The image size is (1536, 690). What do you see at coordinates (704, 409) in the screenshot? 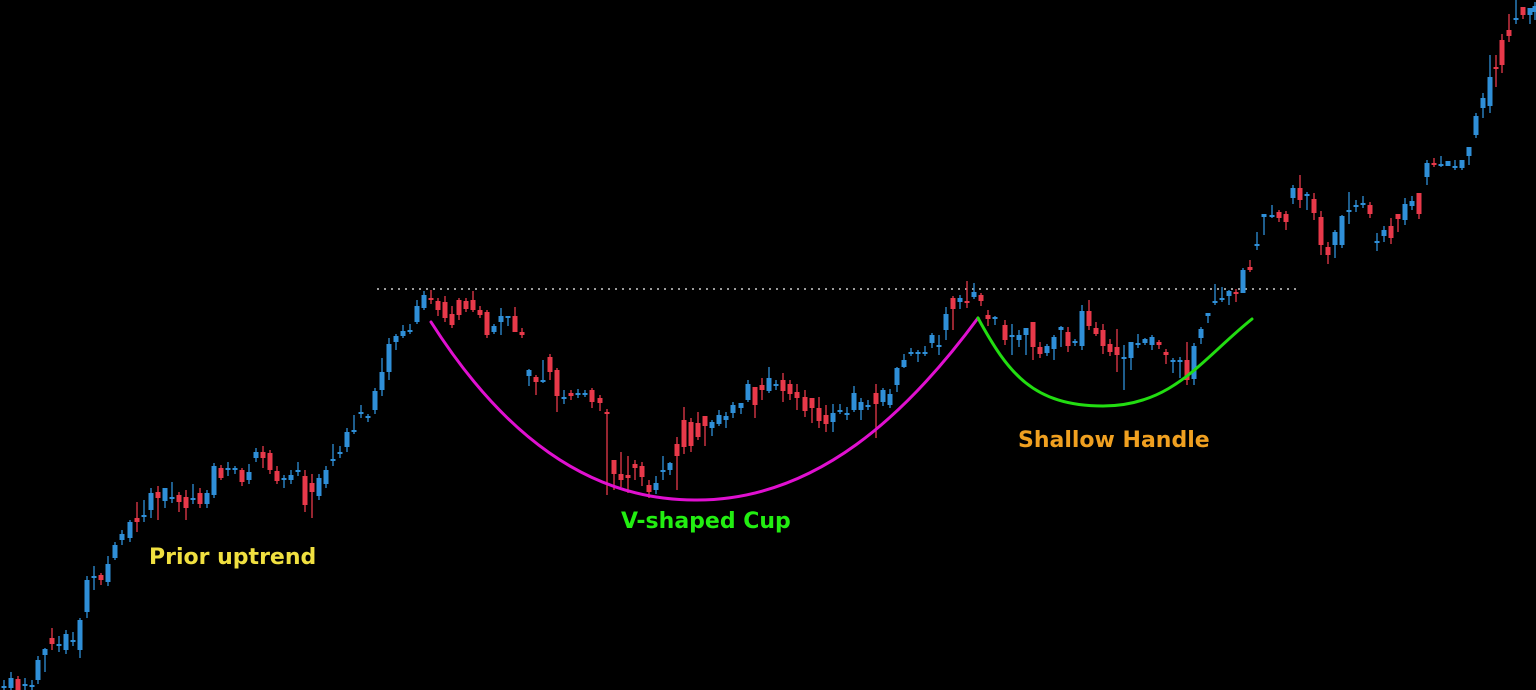
I see `cup-curve` at bounding box center [704, 409].